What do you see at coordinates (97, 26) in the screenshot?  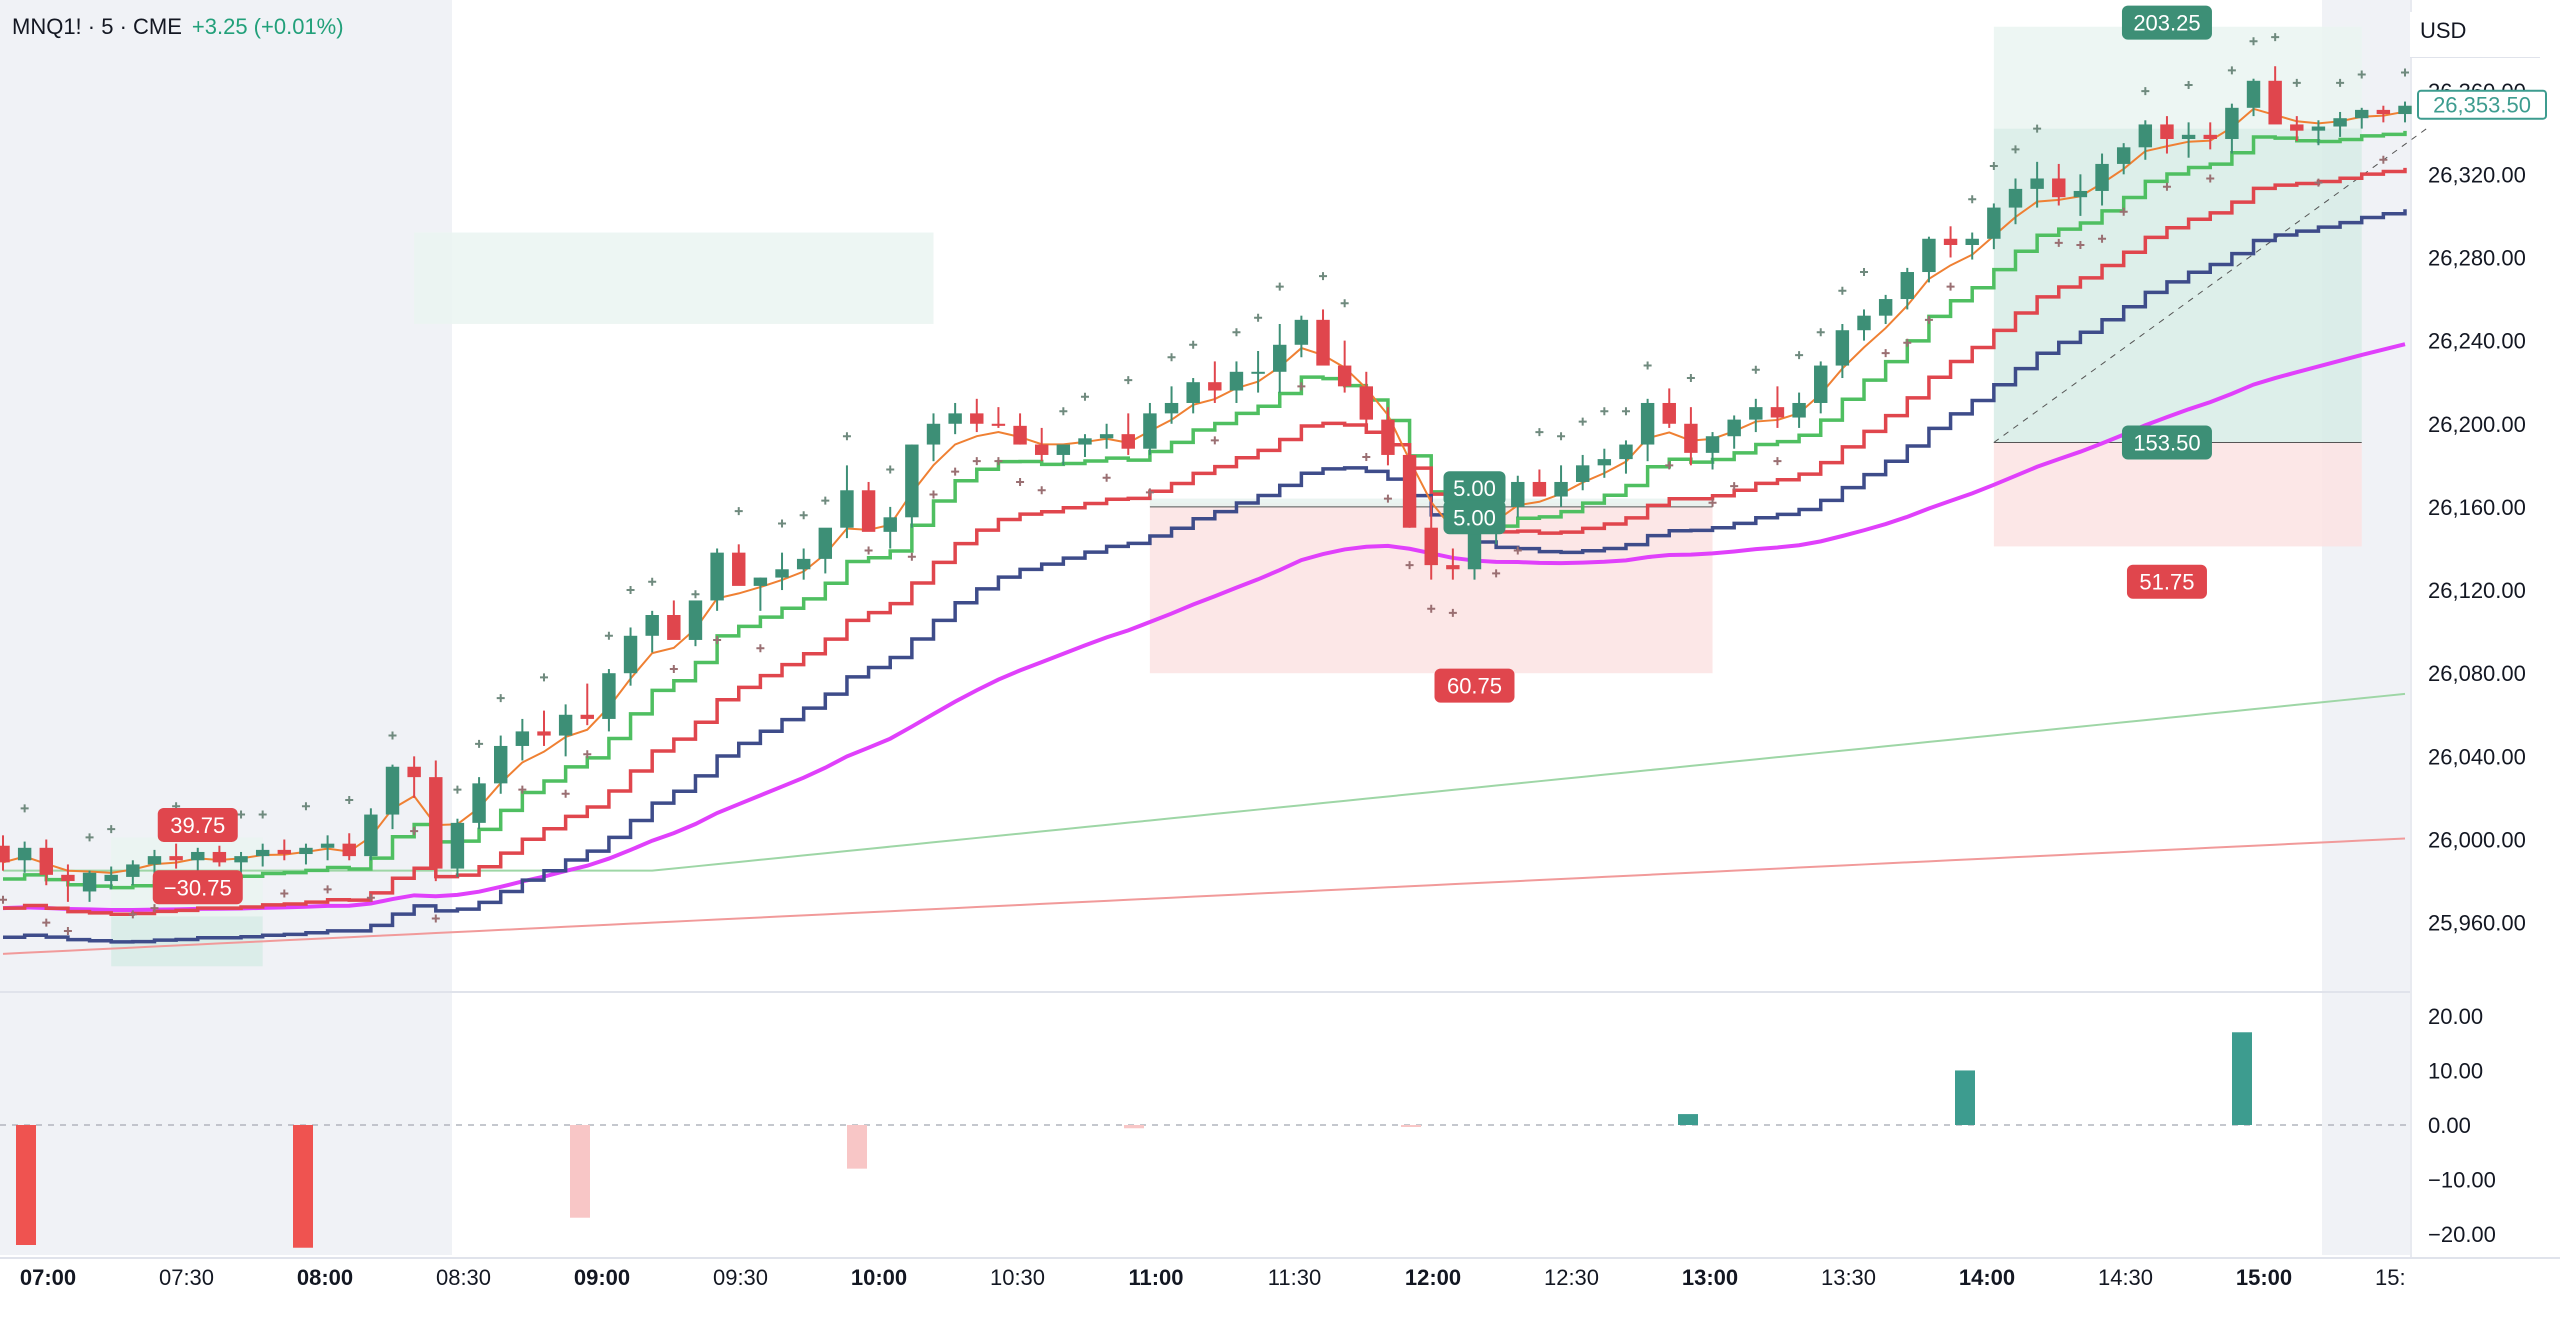 I see `symbol-title: MNQ1! · 5 · CME` at bounding box center [97, 26].